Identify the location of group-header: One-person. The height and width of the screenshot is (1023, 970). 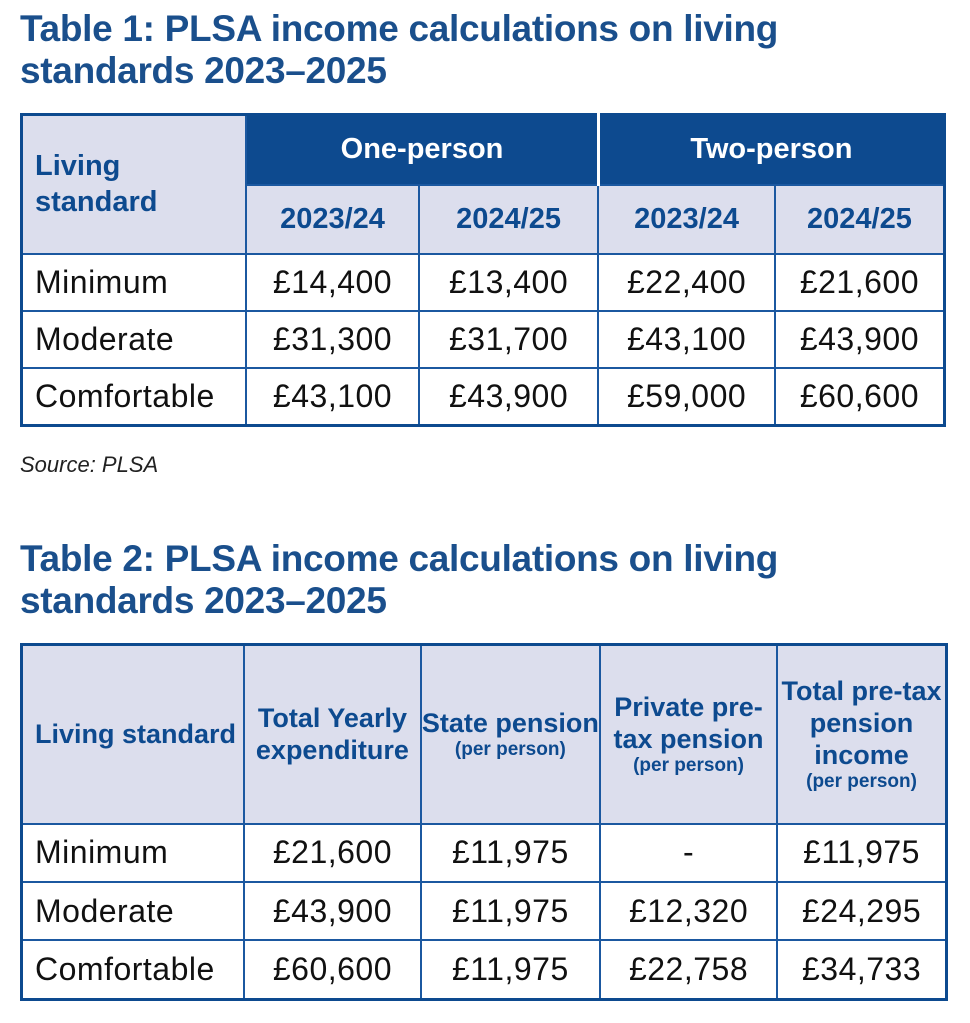
(422, 149).